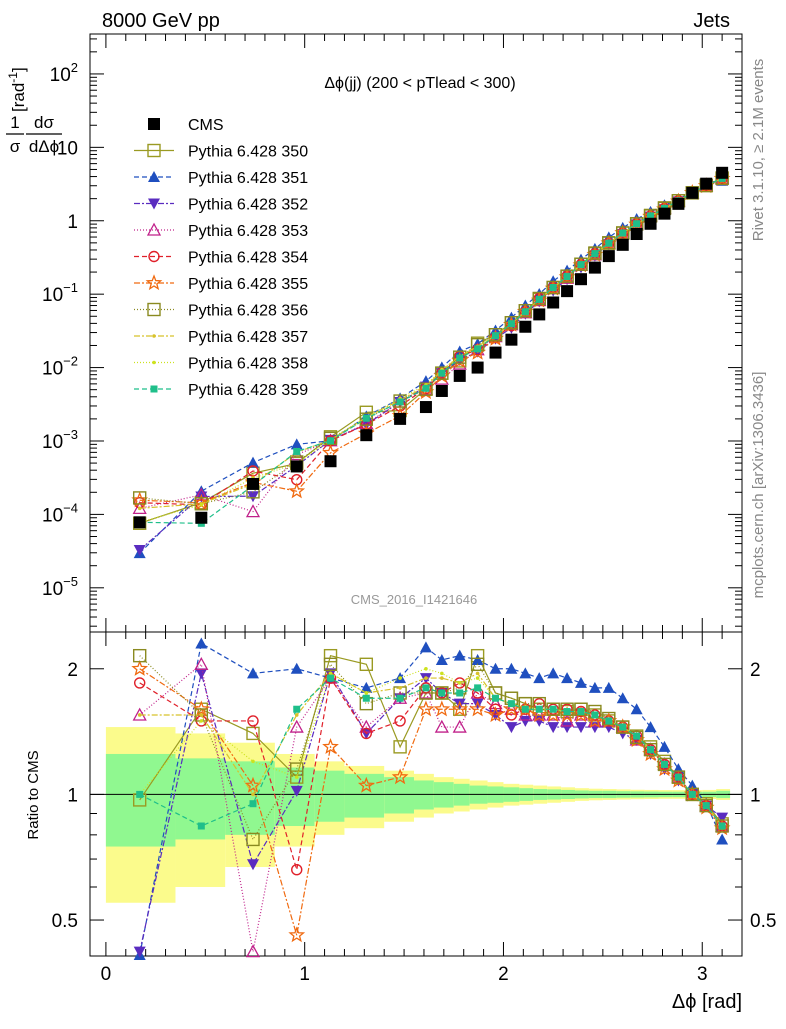 The height and width of the screenshot is (1029, 786). Describe the element at coordinates (248, 231) in the screenshot. I see `legend-label: Pythia 6.428 353` at that location.